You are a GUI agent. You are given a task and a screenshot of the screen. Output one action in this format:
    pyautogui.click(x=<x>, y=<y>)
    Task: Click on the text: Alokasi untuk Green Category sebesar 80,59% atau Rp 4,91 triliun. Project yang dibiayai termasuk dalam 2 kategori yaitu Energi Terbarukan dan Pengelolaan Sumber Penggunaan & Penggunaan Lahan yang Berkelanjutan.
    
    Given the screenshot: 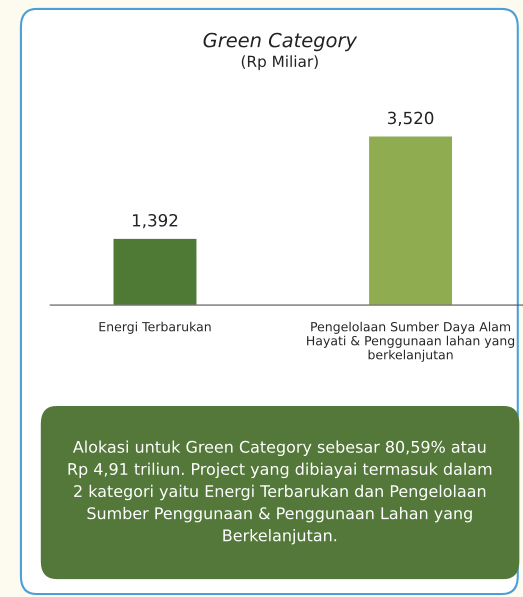 What is the action you would take?
    pyautogui.click(x=280, y=492)
    